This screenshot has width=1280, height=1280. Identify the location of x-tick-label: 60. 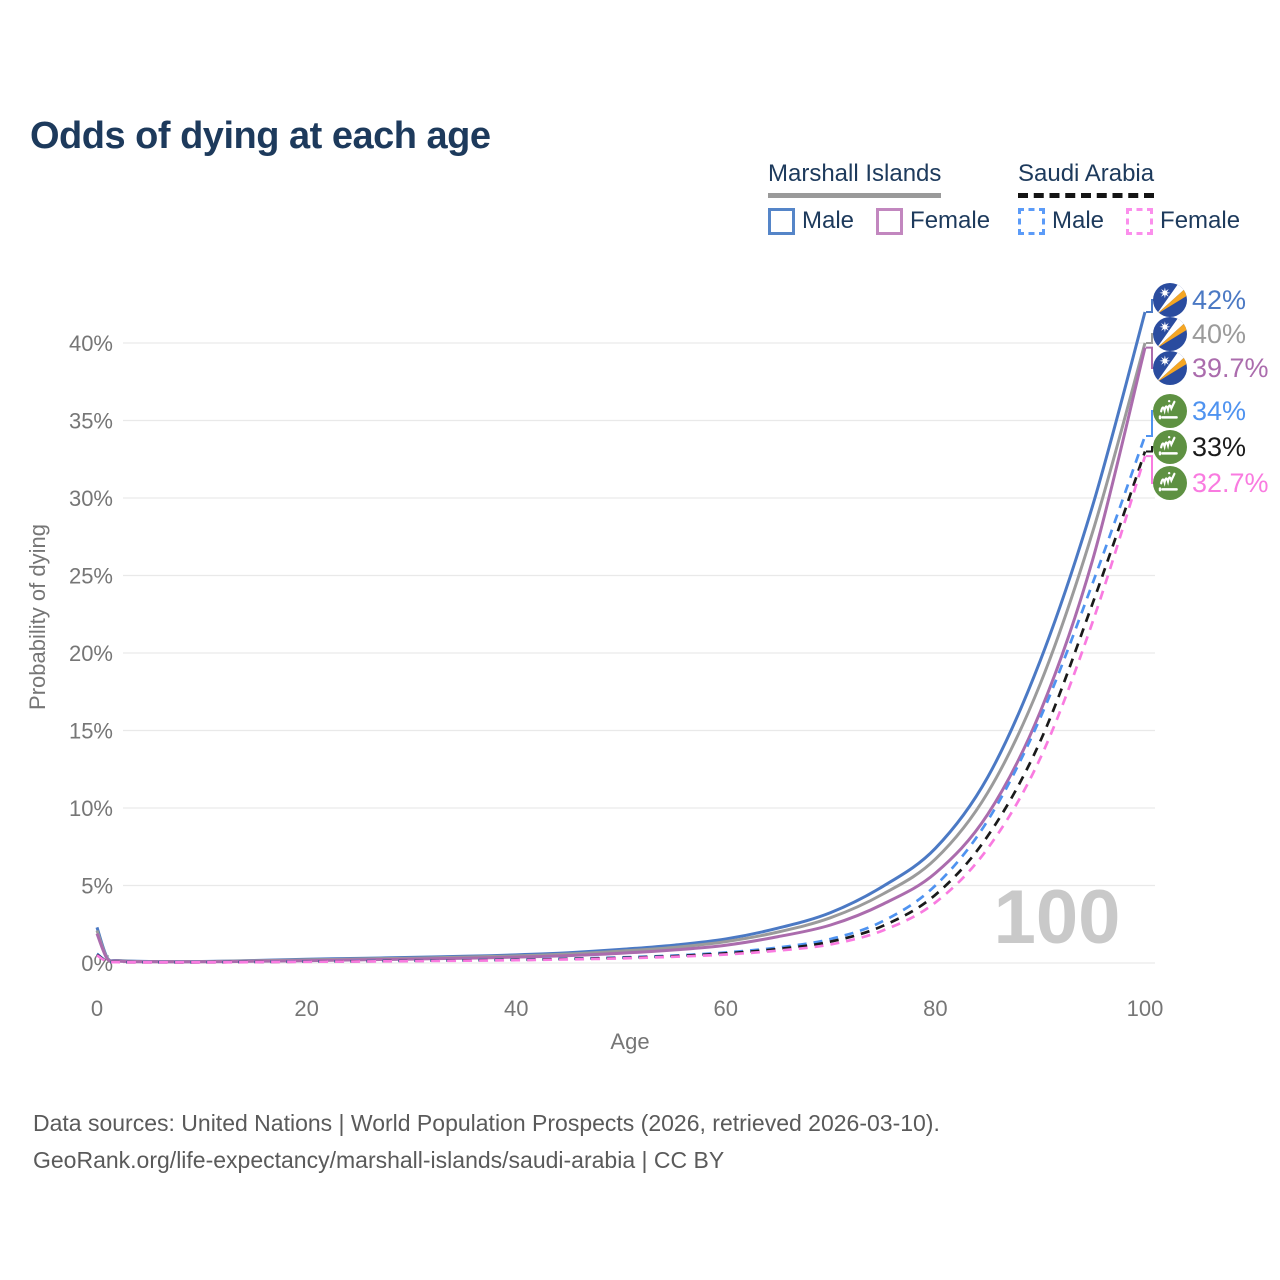
(726, 1008).